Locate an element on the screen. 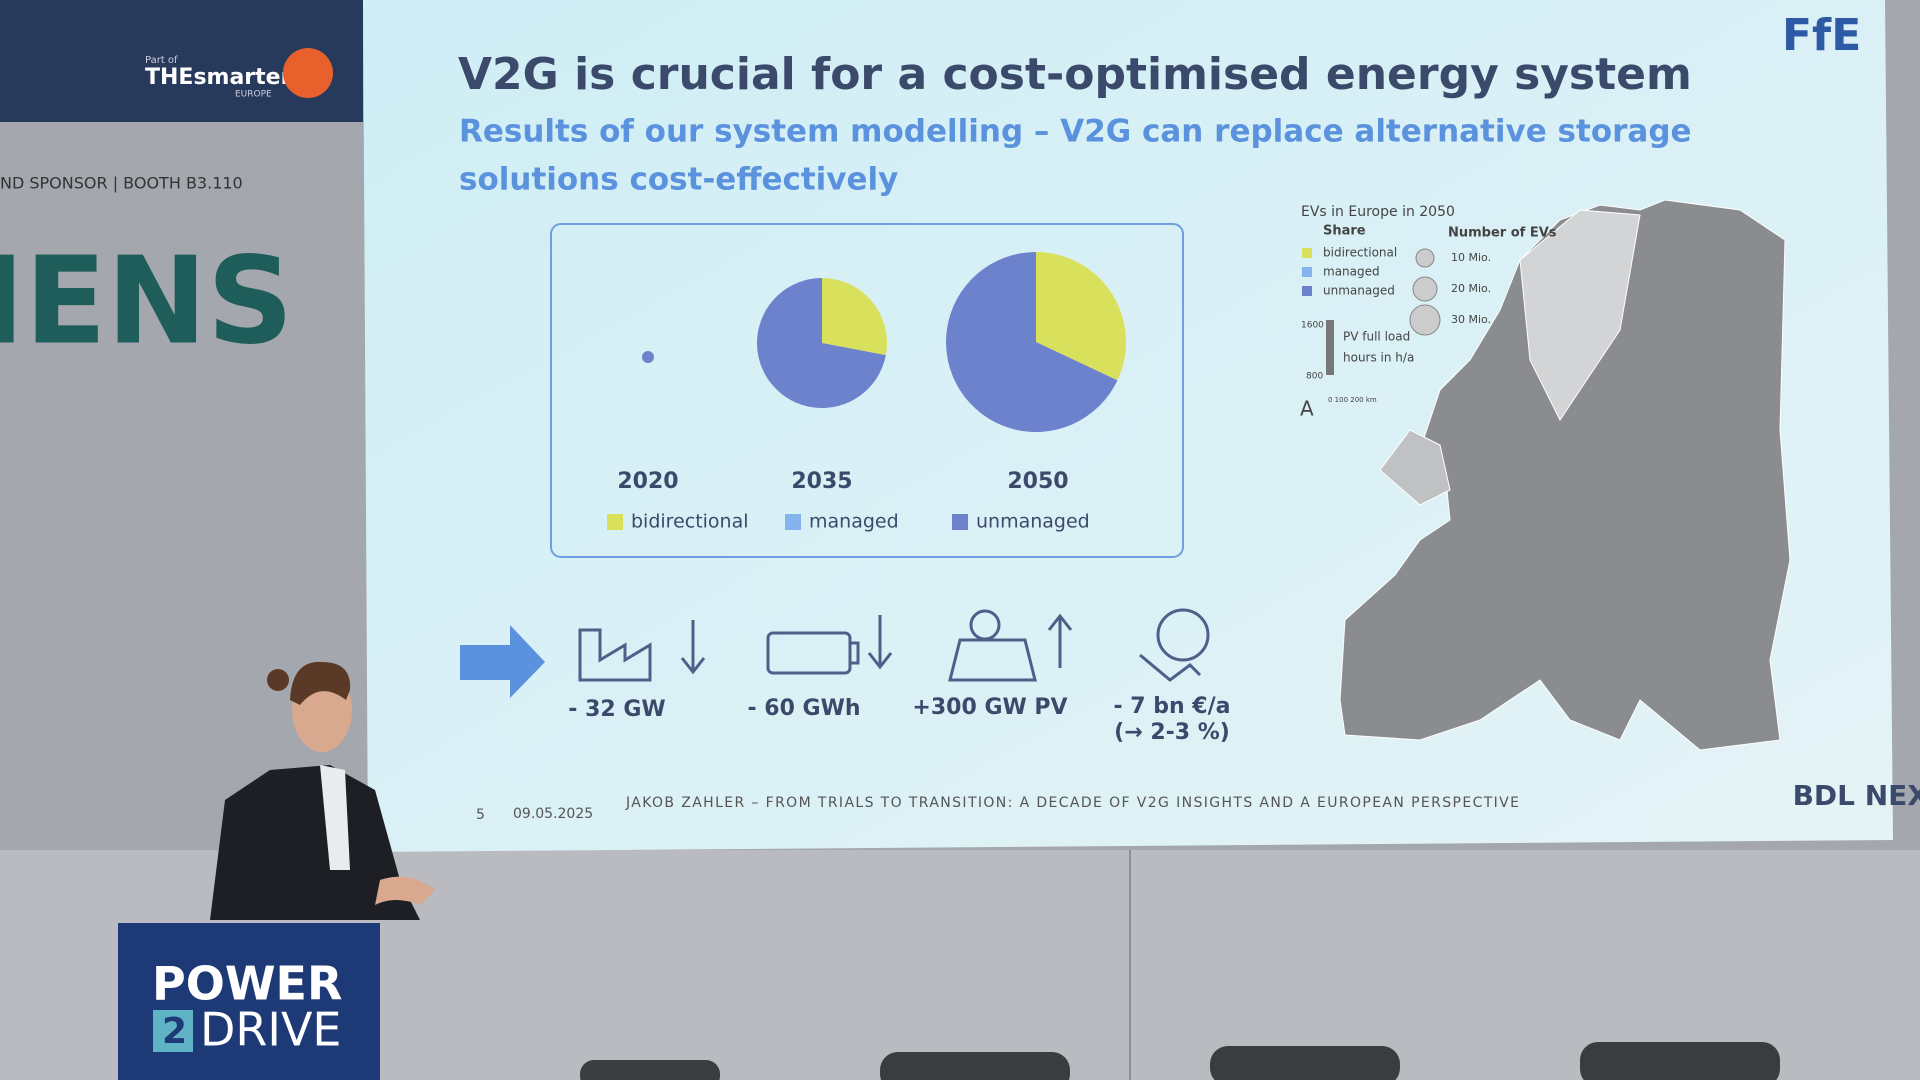  legend-pv-bar is located at coordinates (1330, 347).